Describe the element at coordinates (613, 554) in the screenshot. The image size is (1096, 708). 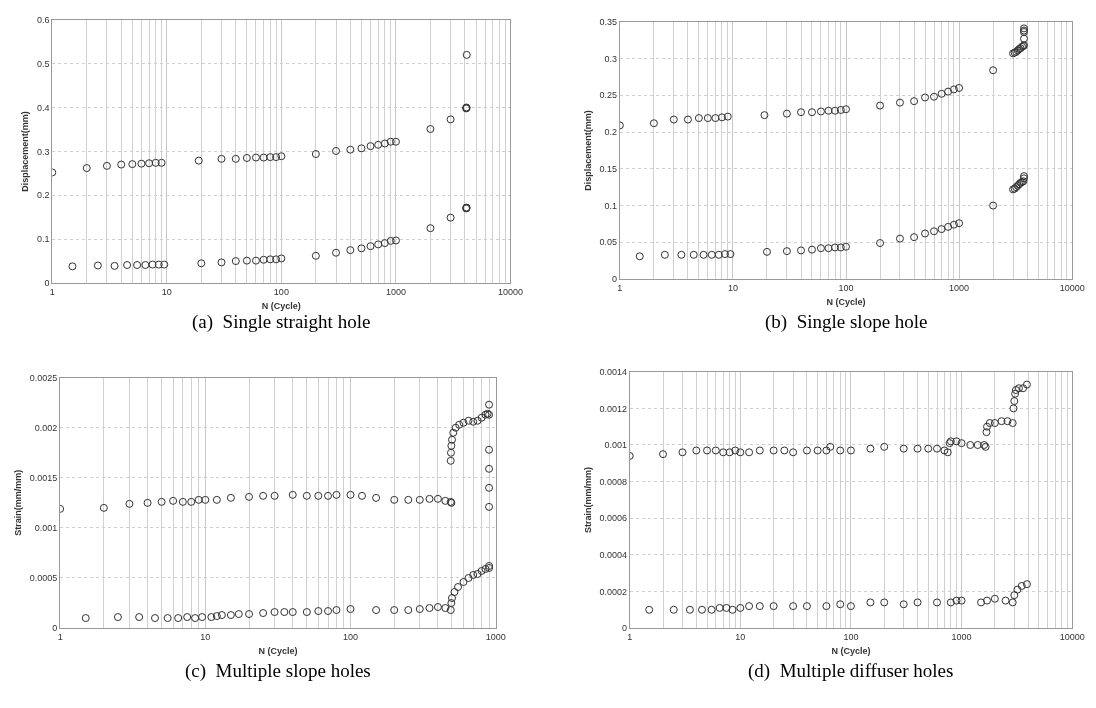
I see `y-tick-label: 0.0004` at that location.